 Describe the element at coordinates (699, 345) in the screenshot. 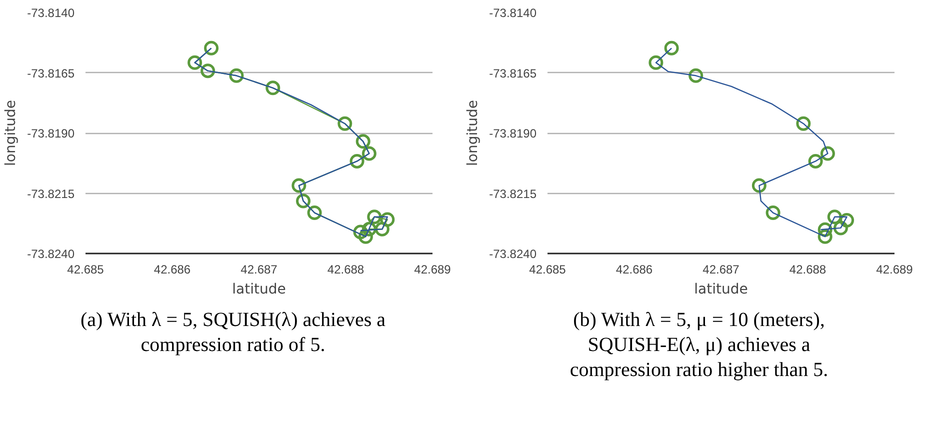

I see `text: (b) With λ = 5, μ = 10 (meters), SQUISH-E(λ, μ) achieves a compression ratio higher than 5.` at that location.